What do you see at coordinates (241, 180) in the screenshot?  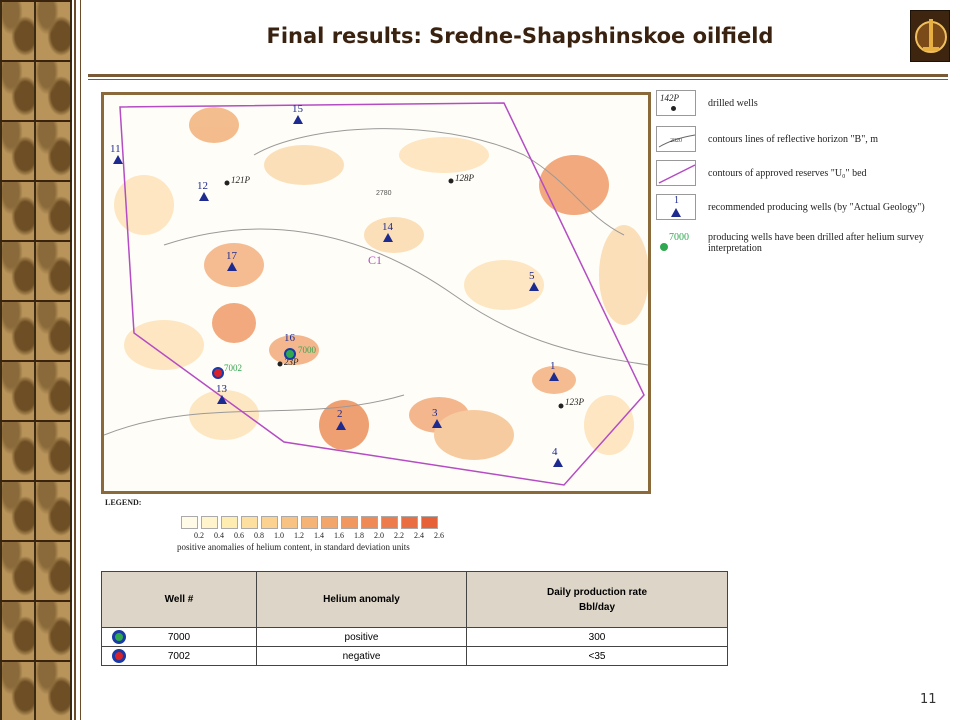 I see `drilled-well-label: 121P` at bounding box center [241, 180].